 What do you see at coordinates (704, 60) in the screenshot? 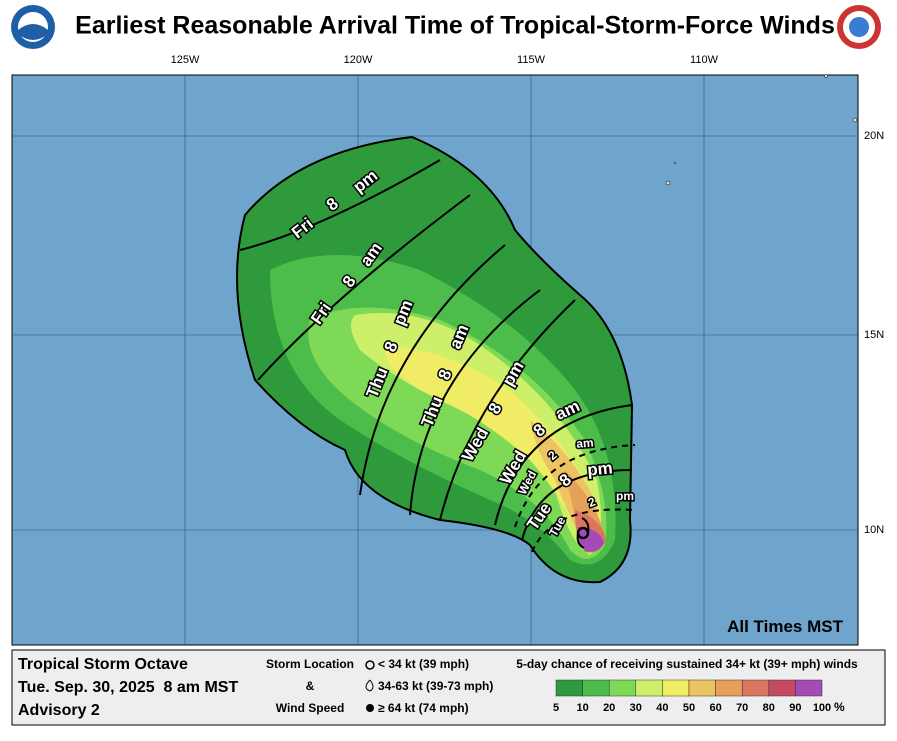
I see `longitude-label: 110W` at bounding box center [704, 60].